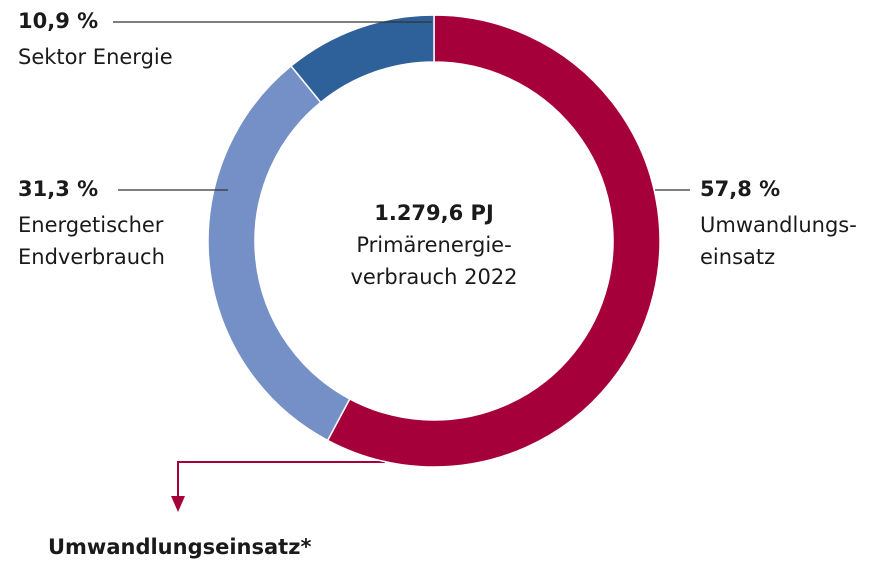  I want to click on arrow-line, so click(281, 479).